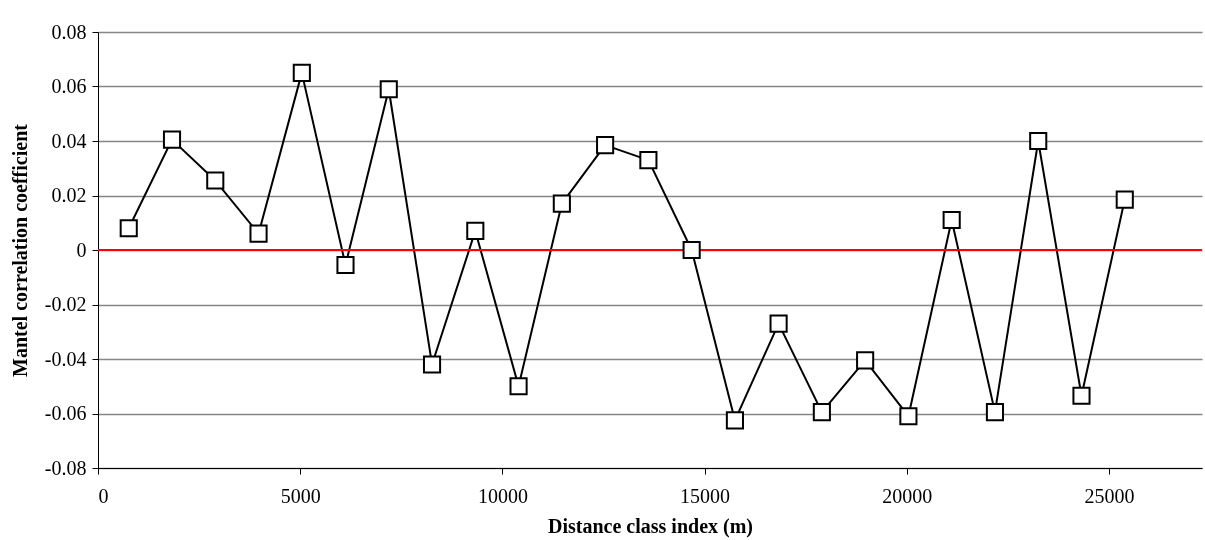 The image size is (1205, 540). What do you see at coordinates (103, 495) in the screenshot?
I see `x-tick-label: 0` at bounding box center [103, 495].